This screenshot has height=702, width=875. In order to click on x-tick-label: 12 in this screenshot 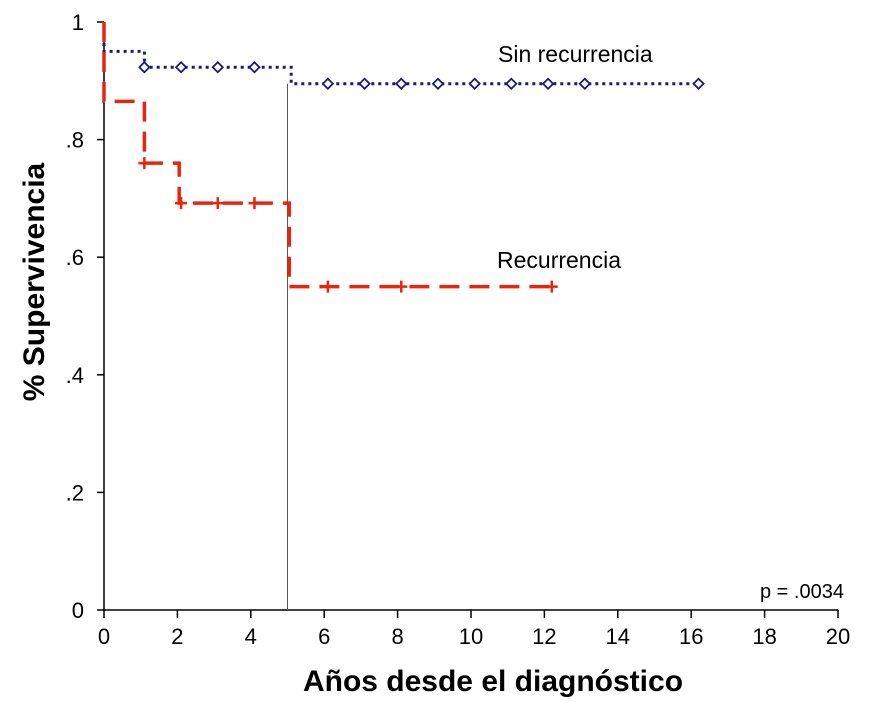, I will do `click(544, 636)`.